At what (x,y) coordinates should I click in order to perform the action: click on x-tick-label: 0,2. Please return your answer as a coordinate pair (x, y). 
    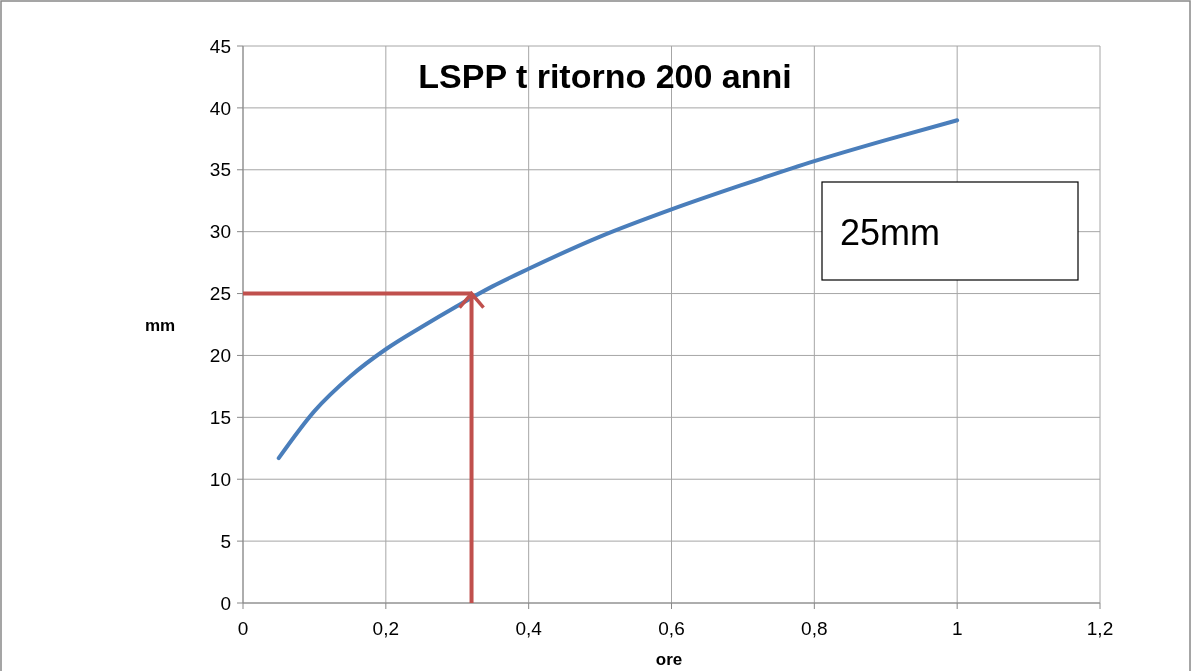
    Looking at the image, I should click on (386, 628).